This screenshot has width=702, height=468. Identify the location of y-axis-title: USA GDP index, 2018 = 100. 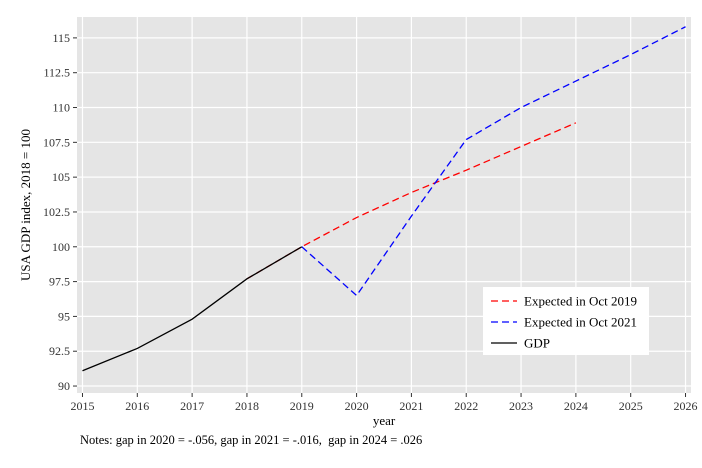
(25, 205).